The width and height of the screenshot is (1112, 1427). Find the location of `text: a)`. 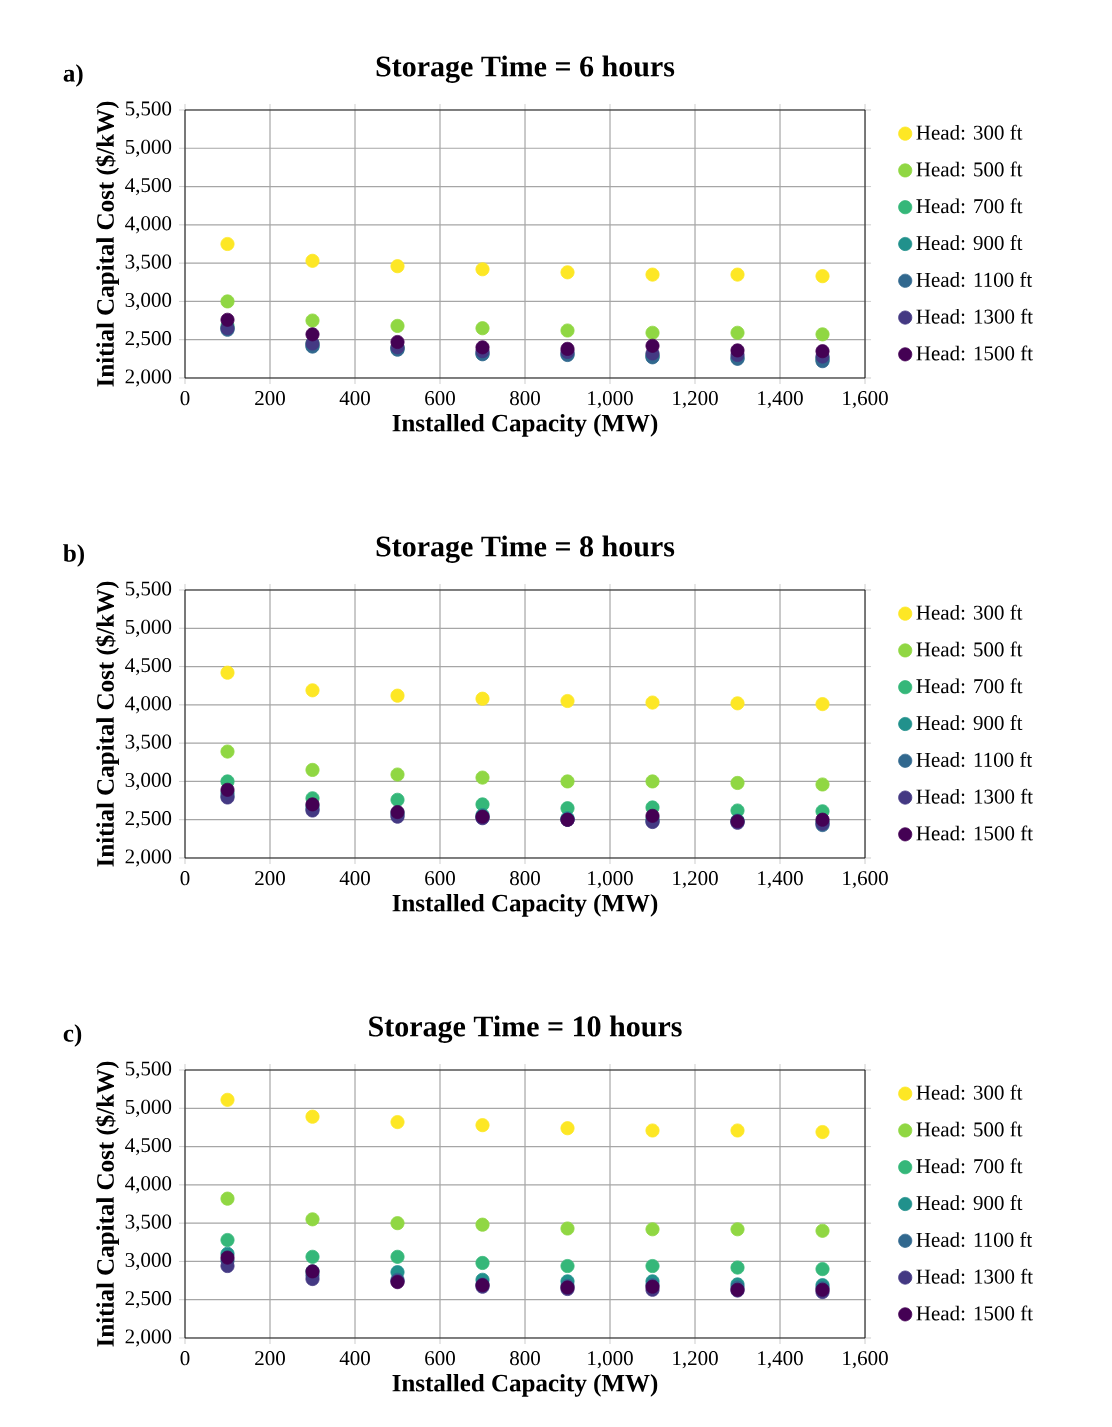

text: a) is located at coordinates (73, 75).